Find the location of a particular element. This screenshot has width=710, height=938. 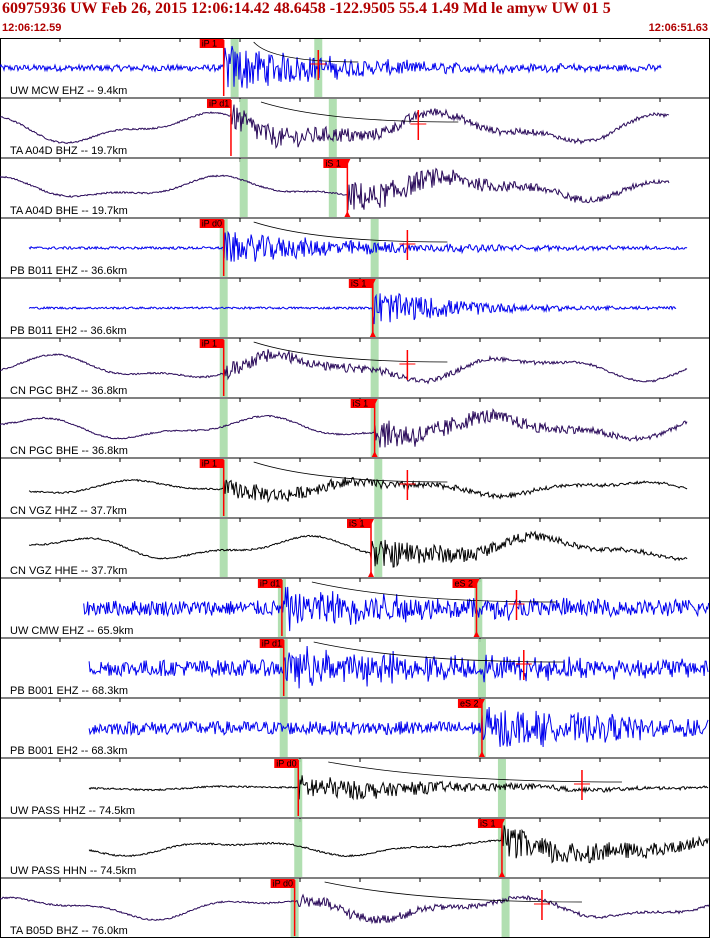

station-label: PB B011 EHZ -- 36.6km is located at coordinates (68, 271).